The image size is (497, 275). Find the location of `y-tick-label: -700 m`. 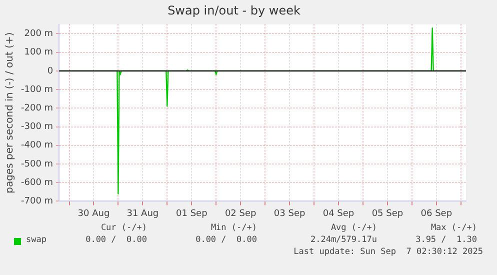

y-tick-label: -700 m is located at coordinates (37, 201).